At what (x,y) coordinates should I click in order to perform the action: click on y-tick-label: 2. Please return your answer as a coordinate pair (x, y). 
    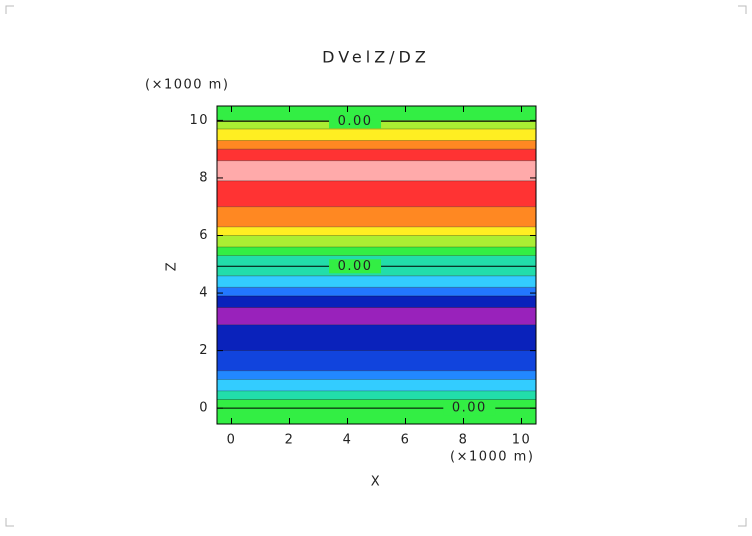
    Looking at the image, I should click on (204, 350).